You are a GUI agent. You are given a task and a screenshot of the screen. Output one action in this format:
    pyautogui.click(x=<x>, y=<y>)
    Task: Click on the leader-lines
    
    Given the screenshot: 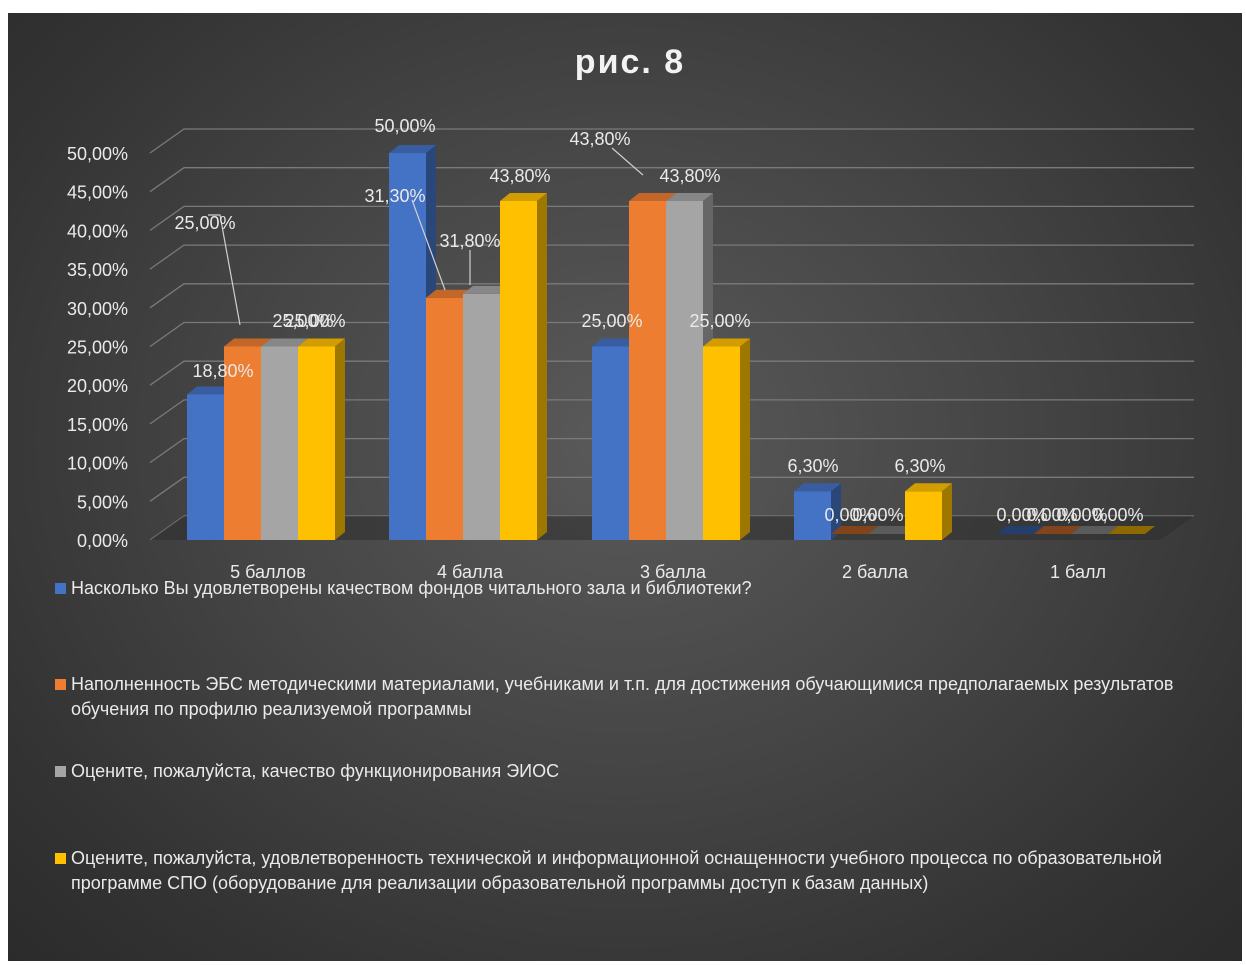 What is the action you would take?
    pyautogui.click(x=426, y=236)
    